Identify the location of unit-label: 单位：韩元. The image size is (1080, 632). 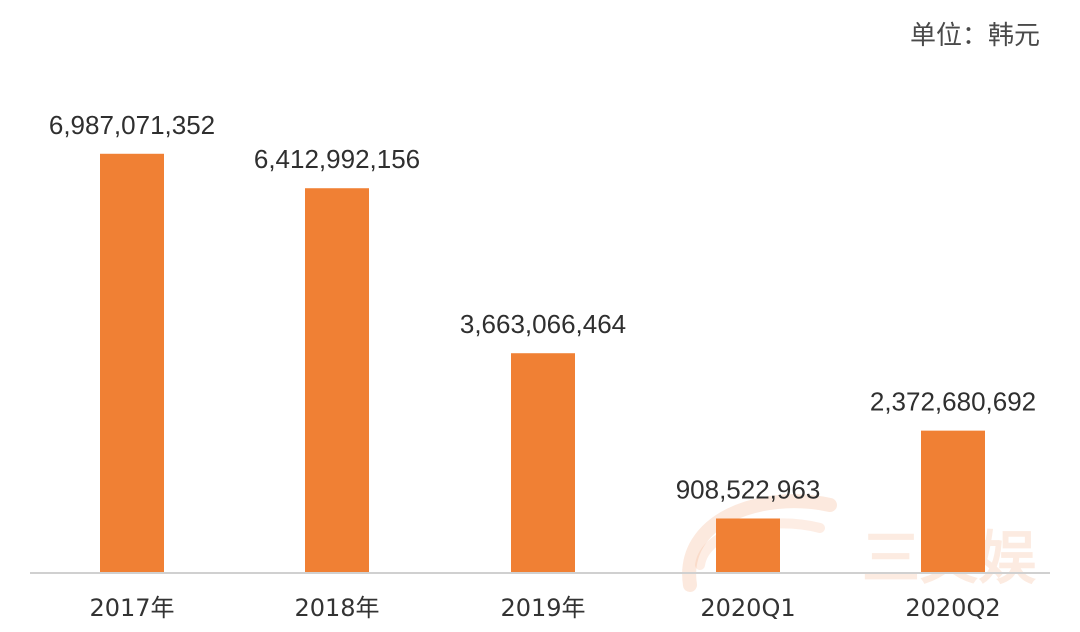
(975, 36).